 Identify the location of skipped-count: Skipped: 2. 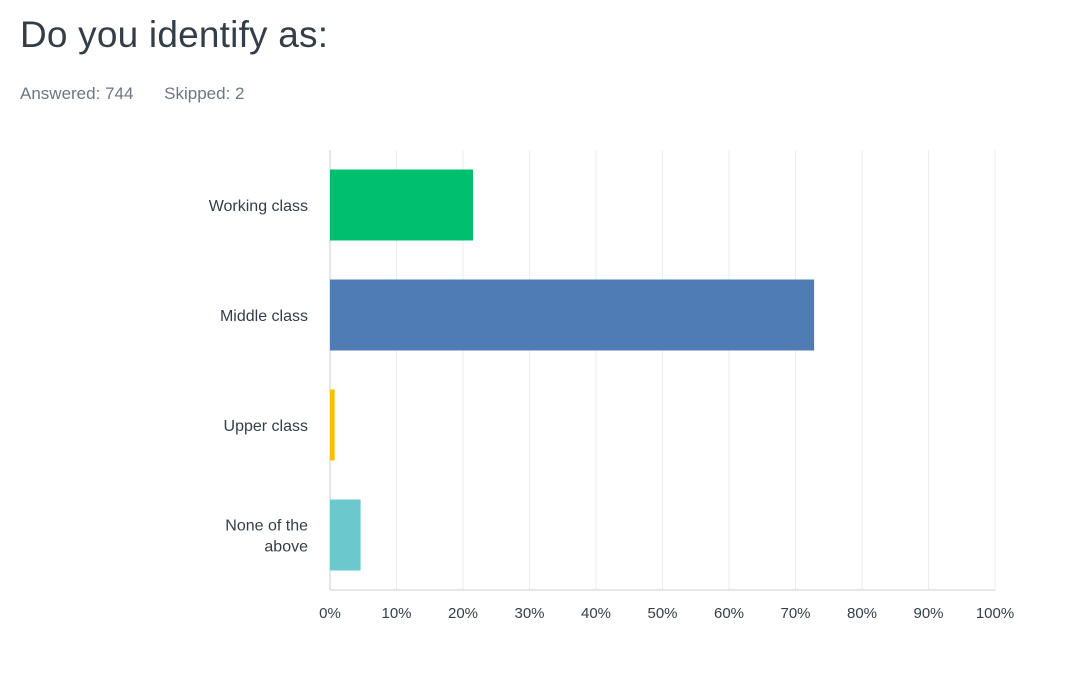
(204, 93).